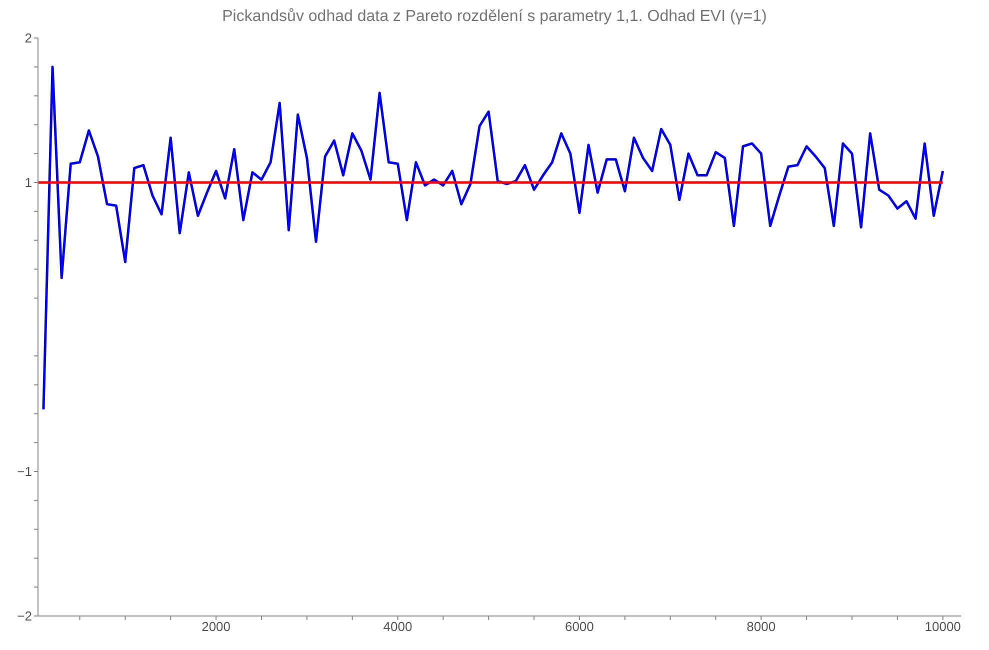  I want to click on x-tick-label: 2000, so click(216, 626).